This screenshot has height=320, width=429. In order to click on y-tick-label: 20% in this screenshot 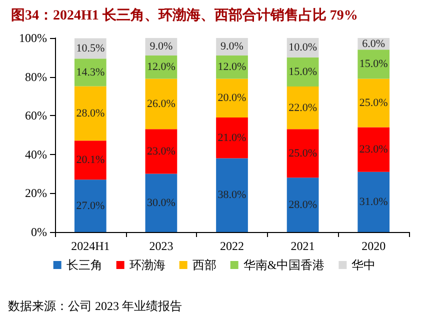, I will do `click(36, 193)`.